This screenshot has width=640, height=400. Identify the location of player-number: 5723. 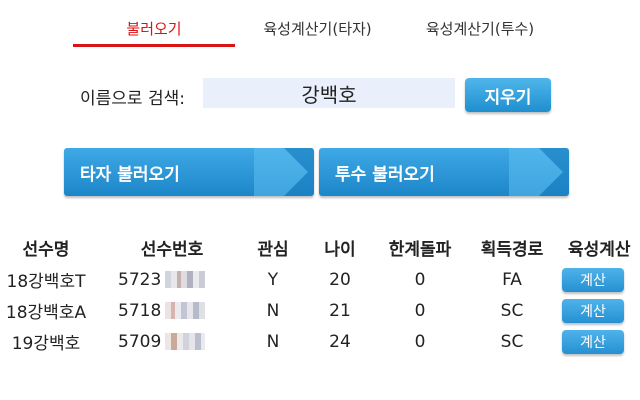
(140, 279).